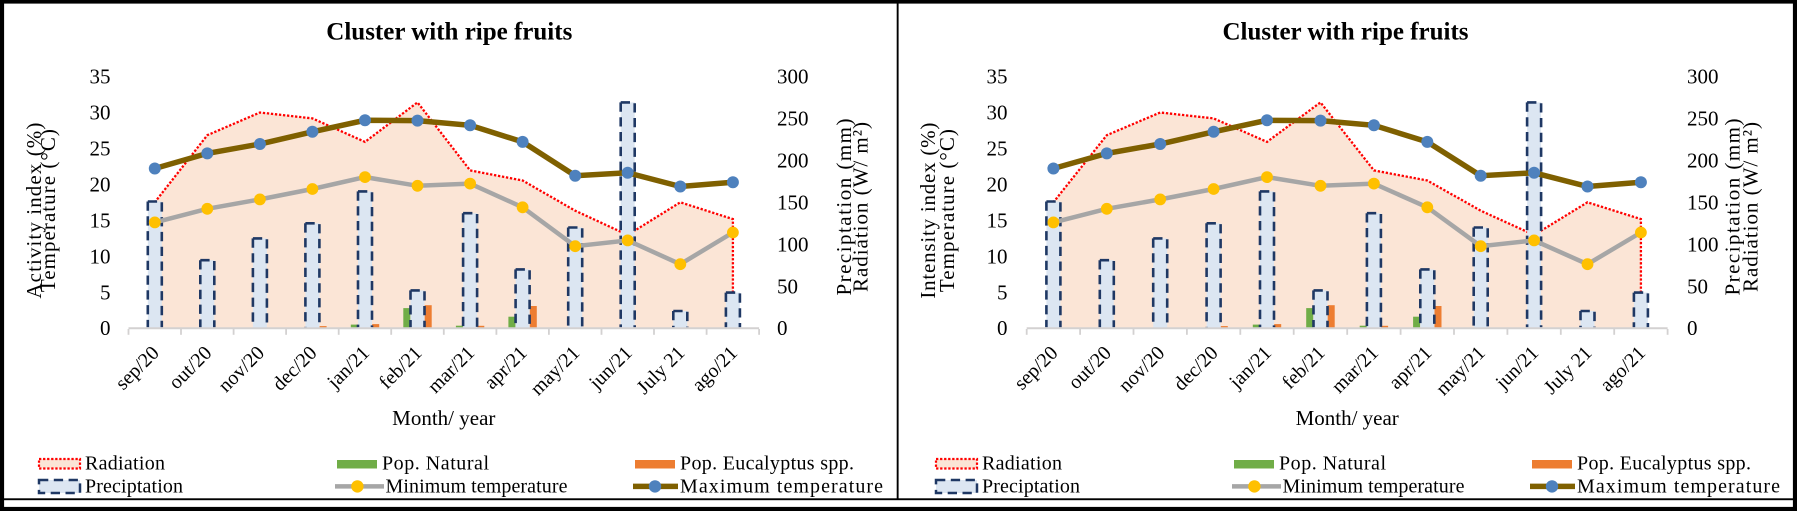 The image size is (1797, 511). What do you see at coordinates (34, 211) in the screenshot?
I see `svg-text: Activity index (%)` at bounding box center [34, 211].